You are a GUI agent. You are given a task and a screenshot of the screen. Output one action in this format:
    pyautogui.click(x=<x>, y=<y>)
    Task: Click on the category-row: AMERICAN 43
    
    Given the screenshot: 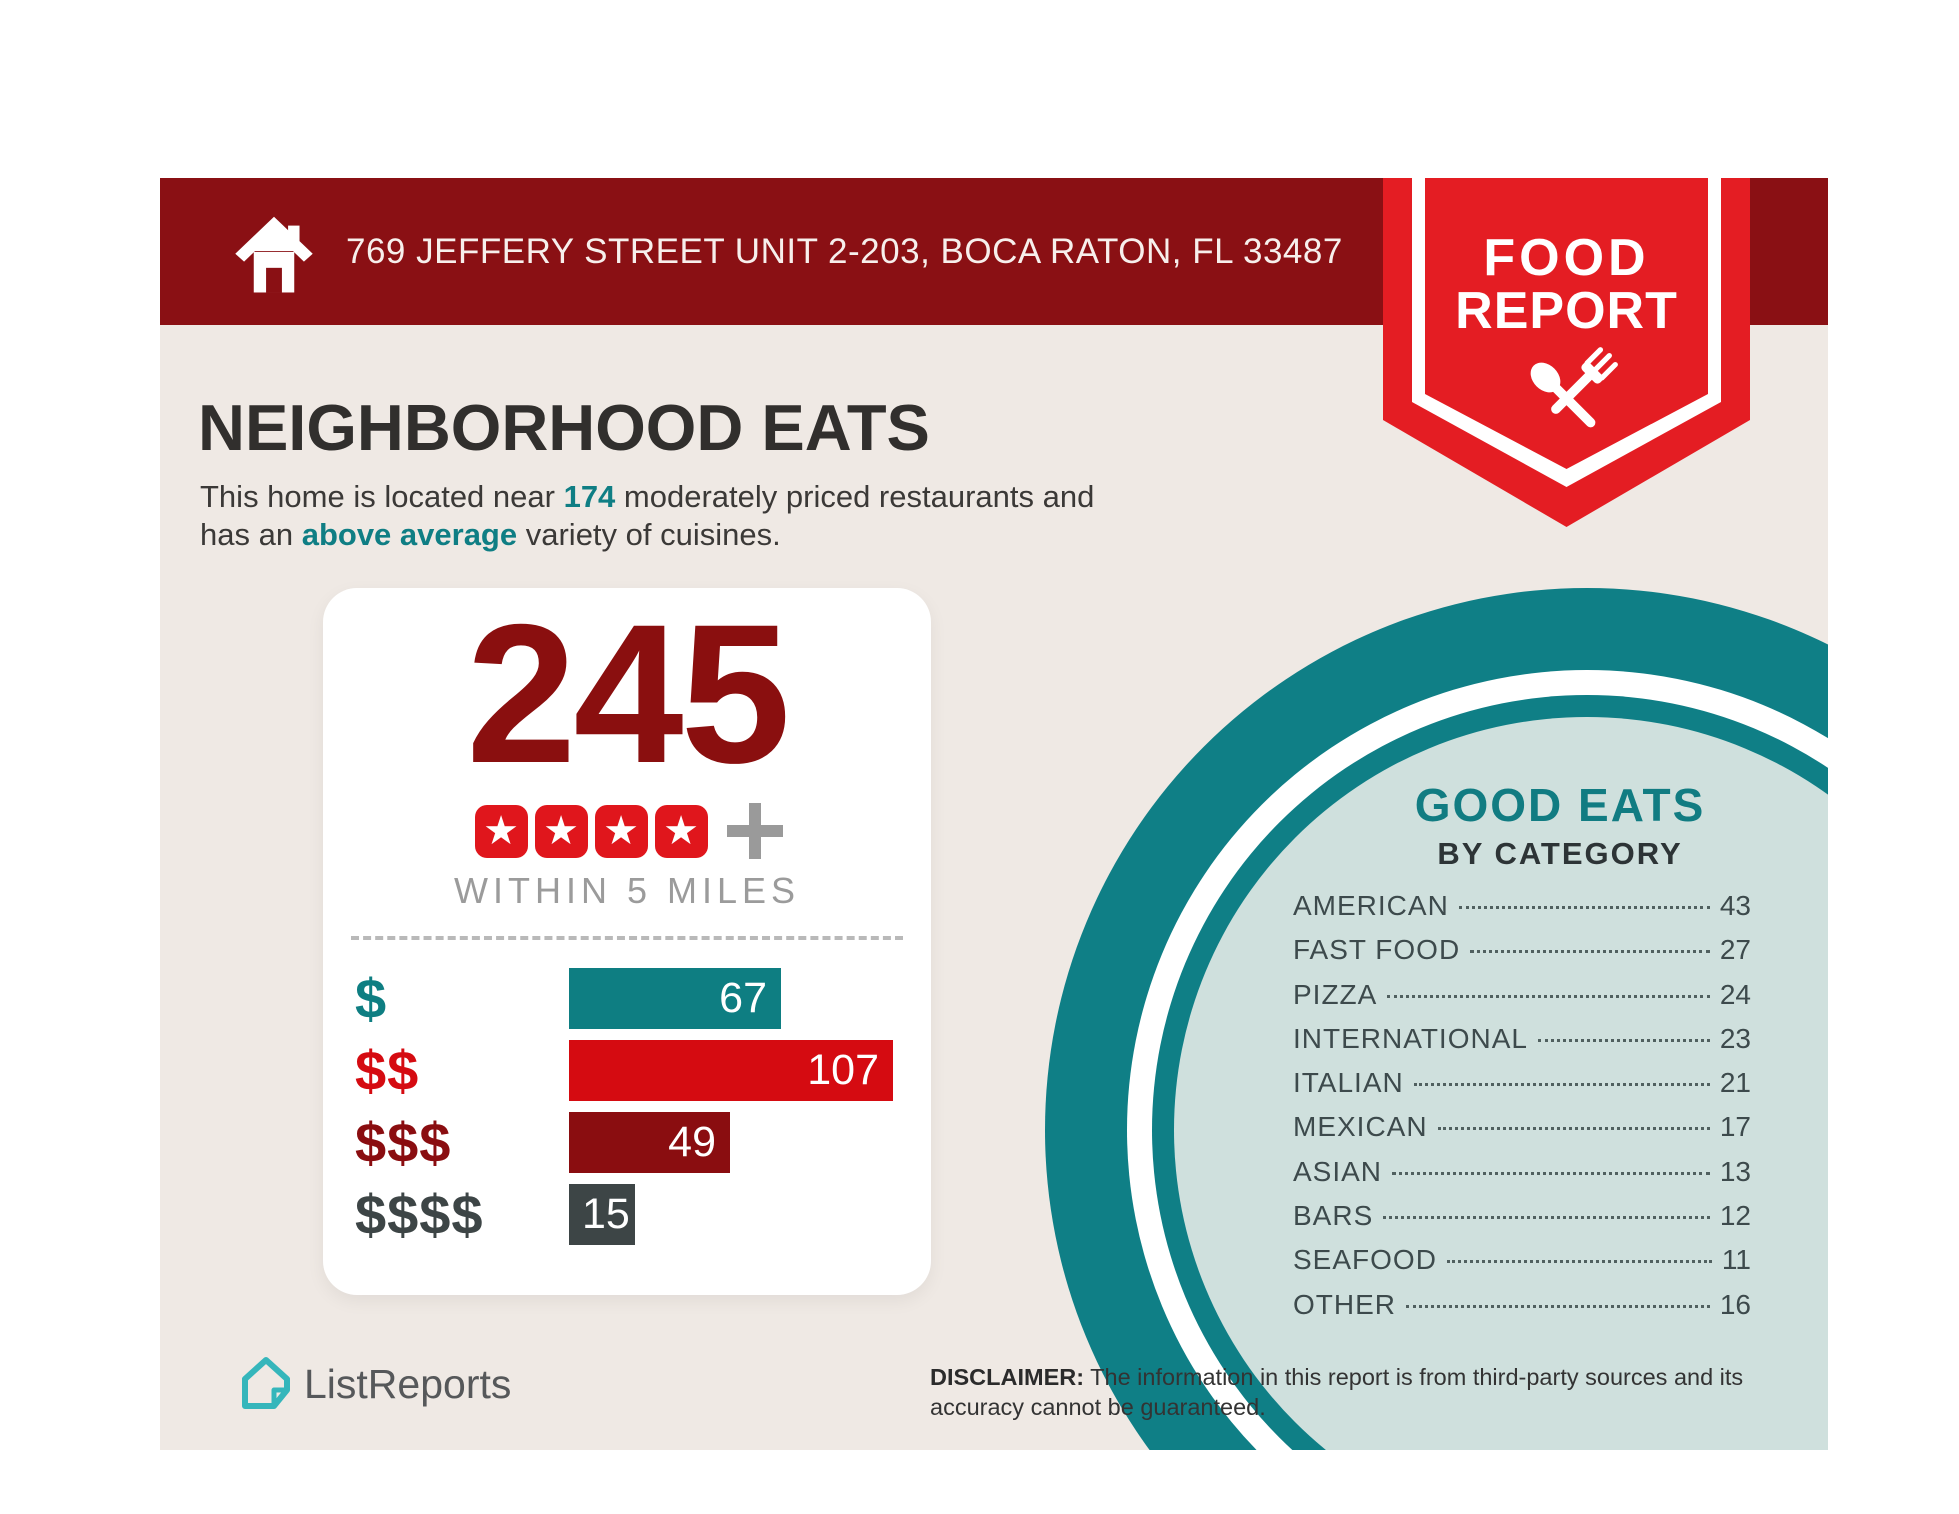 What is the action you would take?
    pyautogui.click(x=1522, y=912)
    